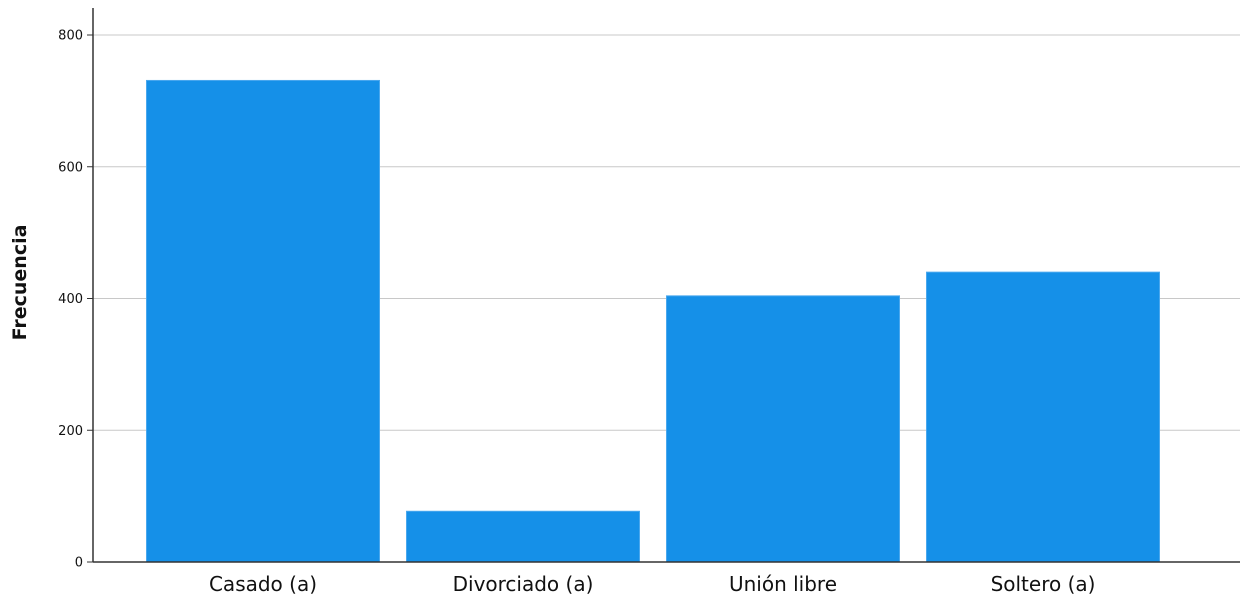  What do you see at coordinates (1043, 584) in the screenshot?
I see `x-tick-label: Soltero (a)` at bounding box center [1043, 584].